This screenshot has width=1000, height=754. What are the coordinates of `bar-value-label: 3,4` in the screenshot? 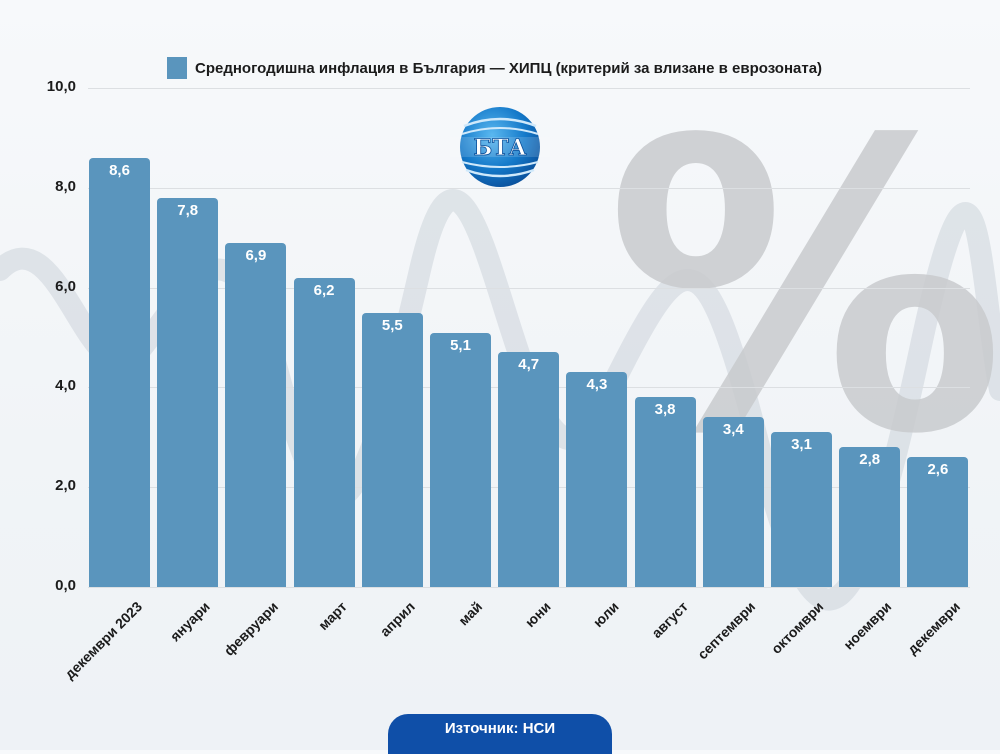 It's located at (733, 430).